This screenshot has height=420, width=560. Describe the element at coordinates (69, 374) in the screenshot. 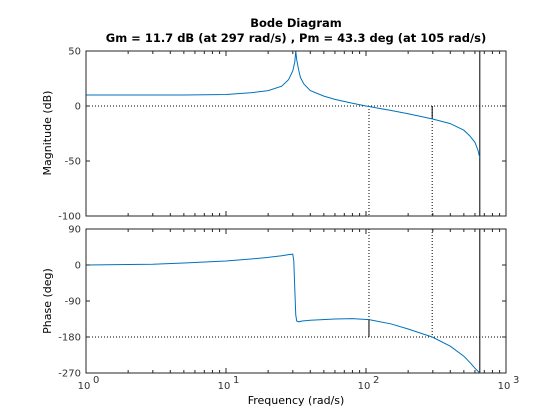

I see `phase-y-tick-label: -270` at that location.